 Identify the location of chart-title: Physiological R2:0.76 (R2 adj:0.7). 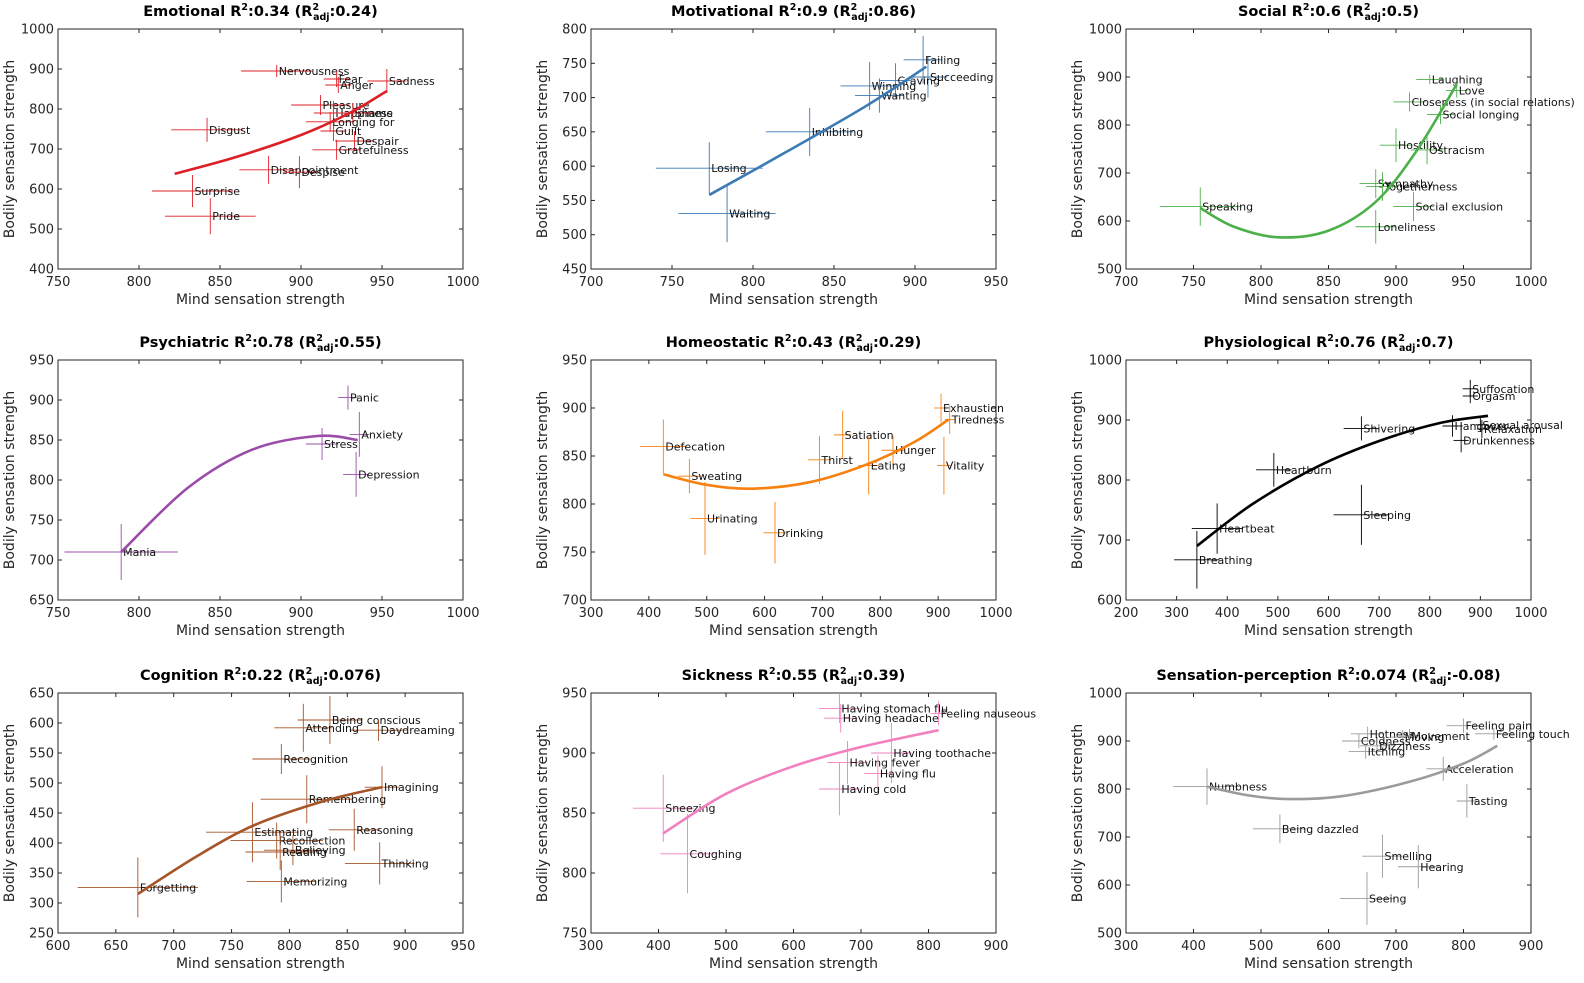
(1328, 343).